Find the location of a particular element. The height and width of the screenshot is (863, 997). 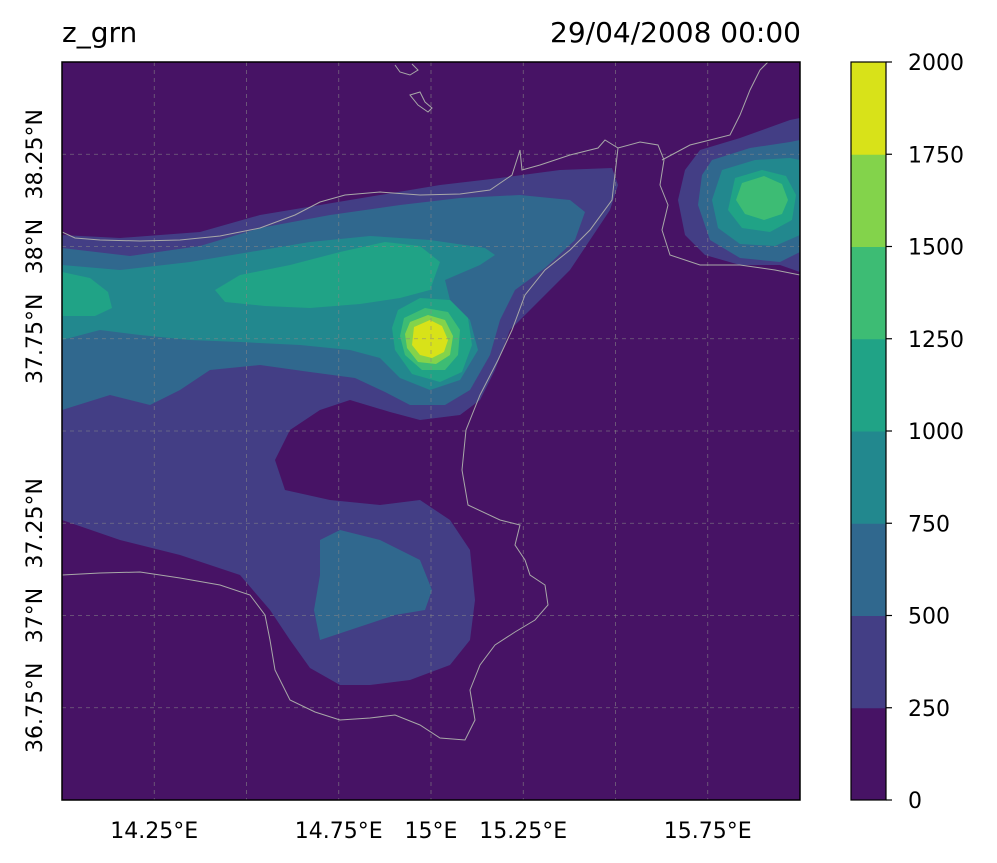

x-tick-label: 15°E is located at coordinates (431, 831).